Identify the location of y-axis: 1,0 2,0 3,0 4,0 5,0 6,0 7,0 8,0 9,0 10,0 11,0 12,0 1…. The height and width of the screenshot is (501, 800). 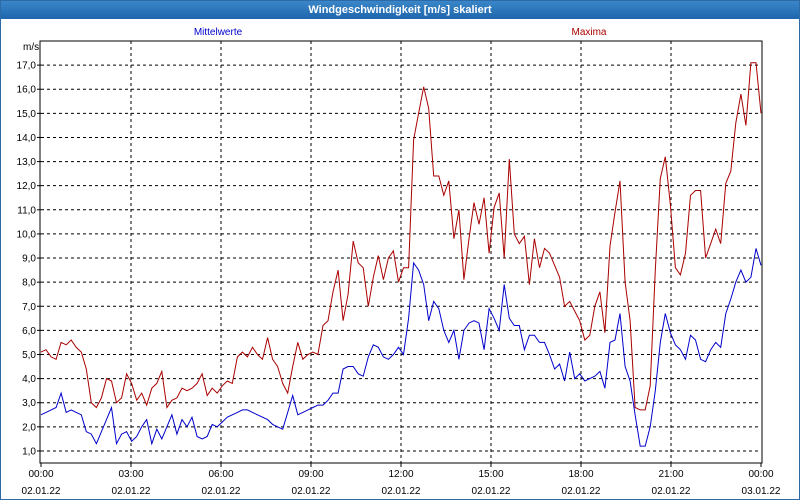
(29, 259).